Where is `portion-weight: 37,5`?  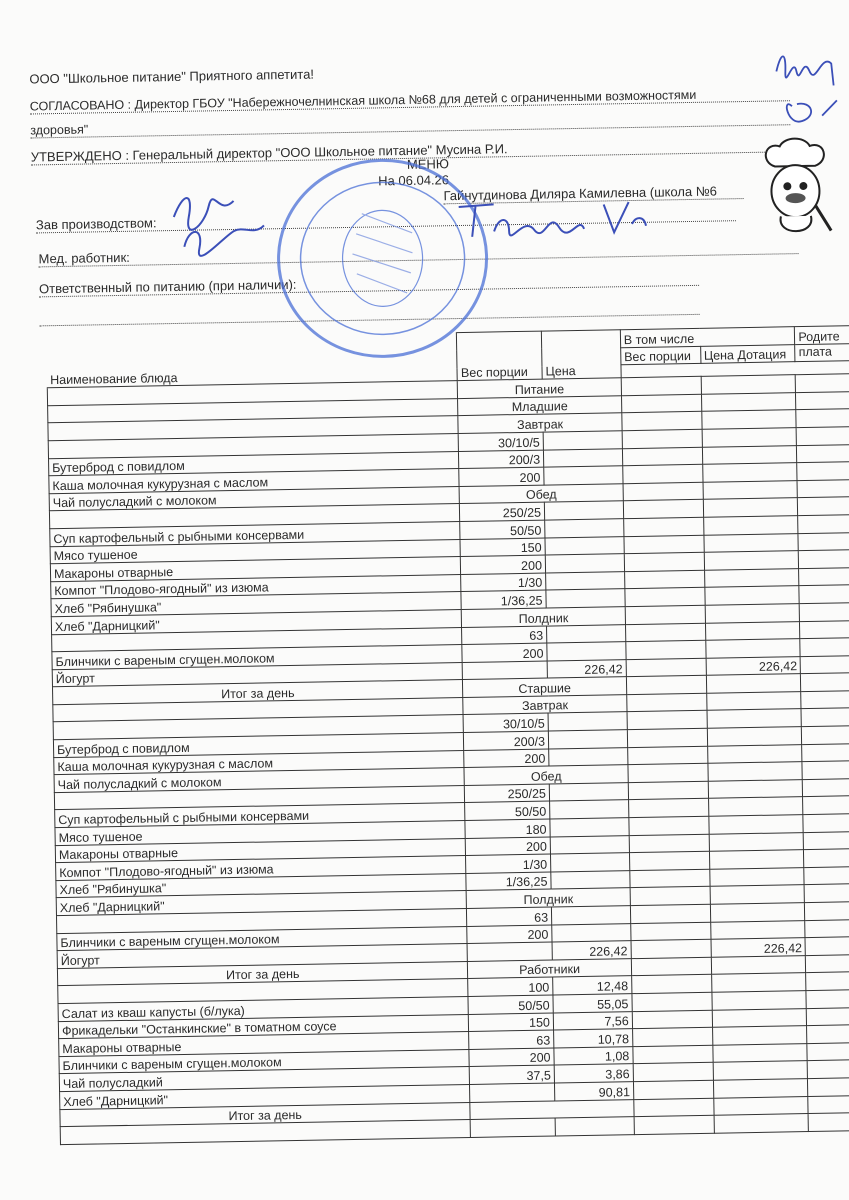
portion-weight: 37,5 is located at coordinates (512, 1075).